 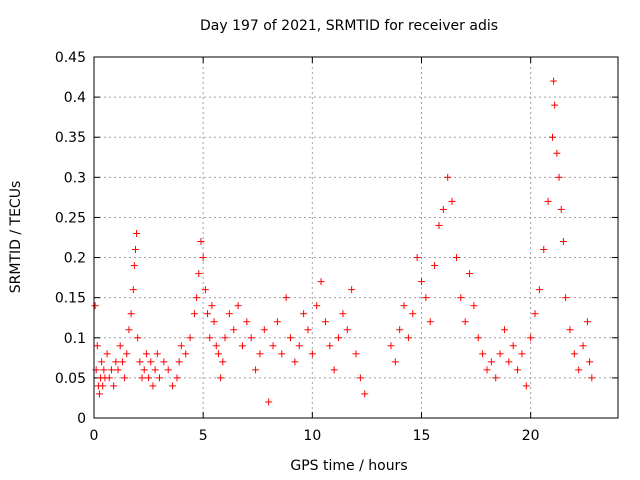 What do you see at coordinates (203, 436) in the screenshot?
I see `x-tick-label: 5` at bounding box center [203, 436].